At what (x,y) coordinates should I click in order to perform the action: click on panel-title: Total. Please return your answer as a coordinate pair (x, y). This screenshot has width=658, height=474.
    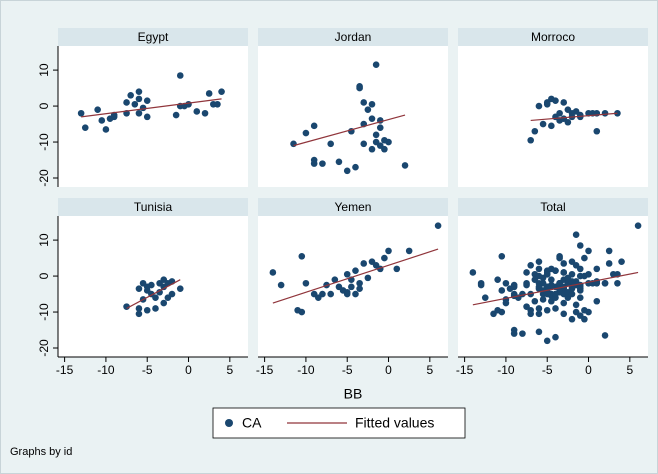
    Looking at the image, I should click on (552, 207).